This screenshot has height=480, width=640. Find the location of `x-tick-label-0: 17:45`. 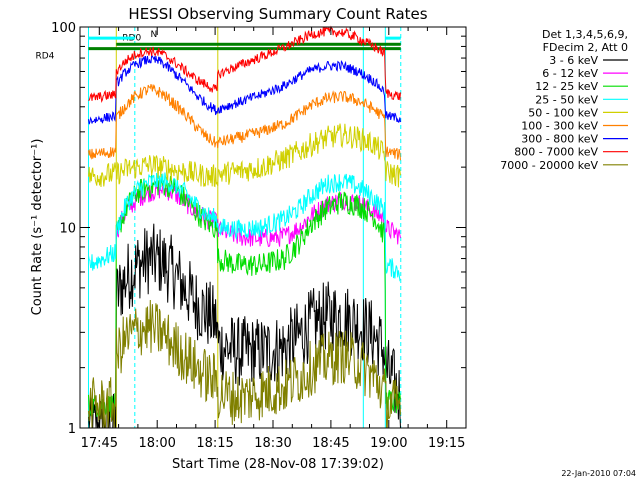

x-tick-label-0: 17:45 is located at coordinates (99, 443).